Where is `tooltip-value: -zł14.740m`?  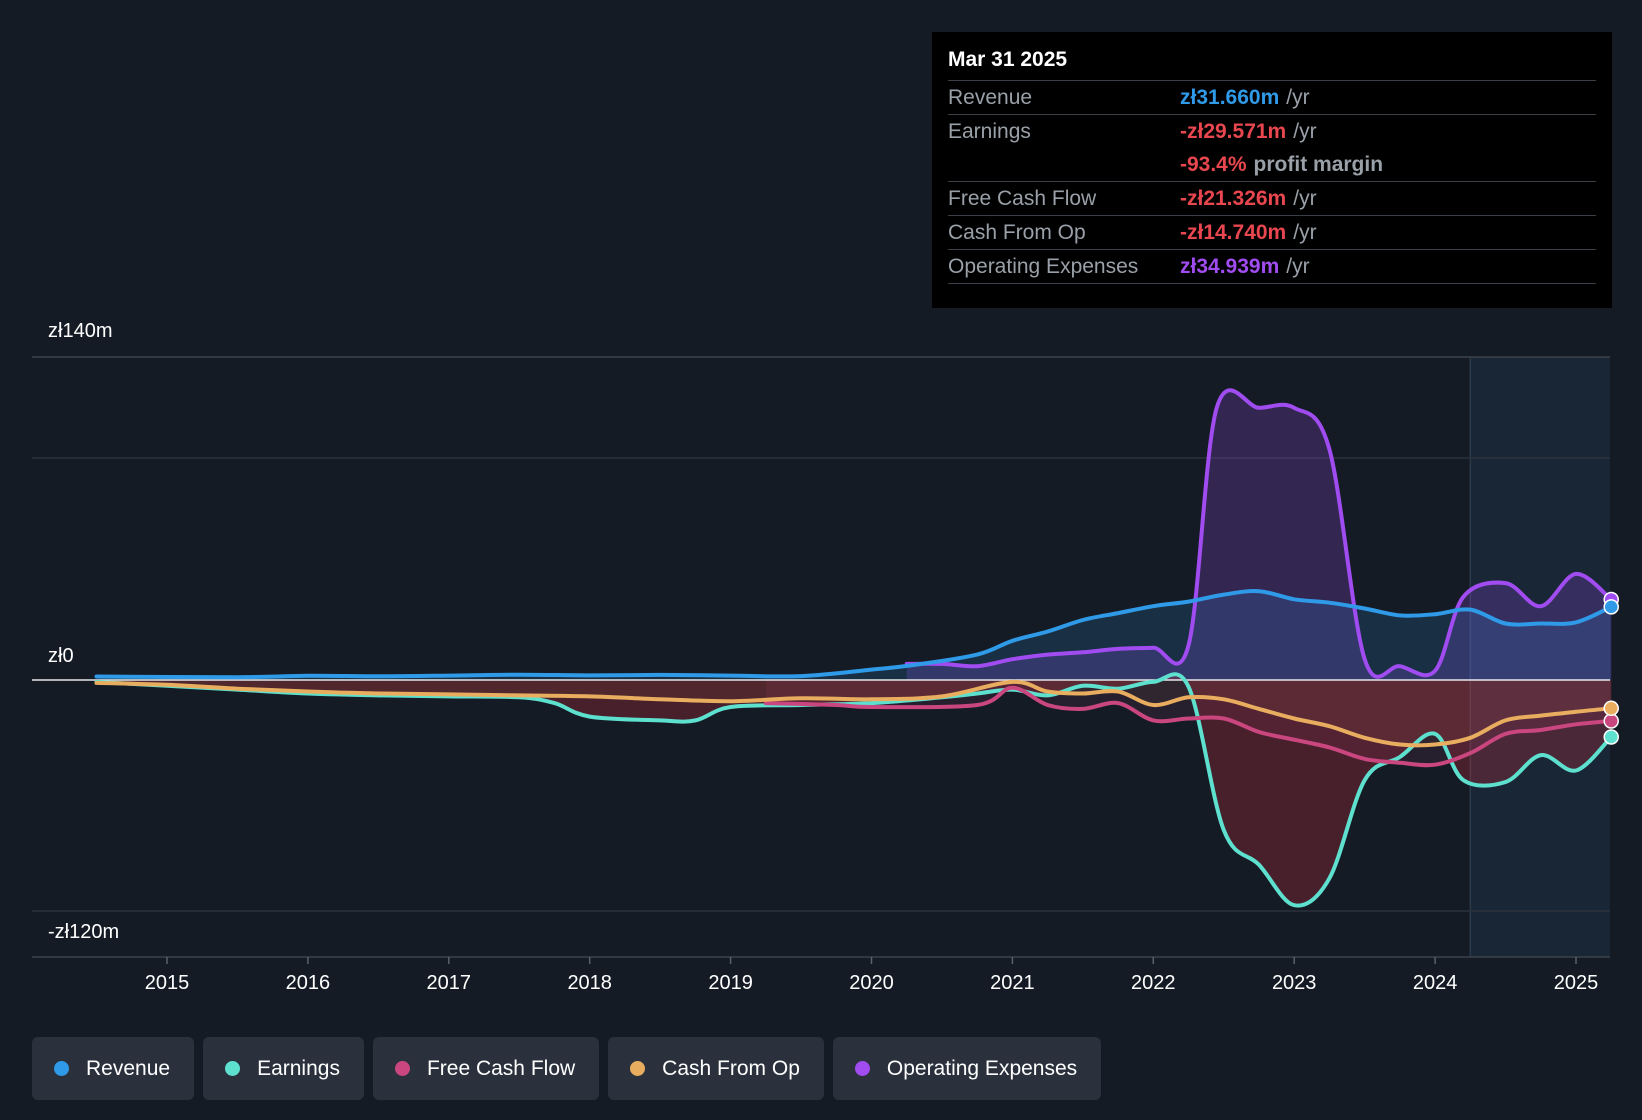 tooltip-value: -zł14.740m is located at coordinates (1233, 232).